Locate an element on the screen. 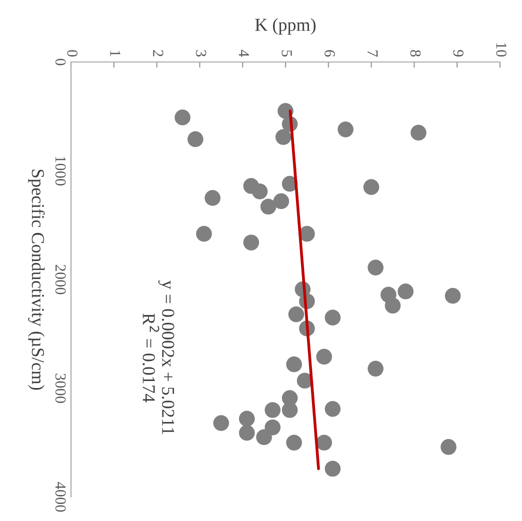 This screenshot has width=522, height=521. x-tick-label: 9 is located at coordinates (458, 53).